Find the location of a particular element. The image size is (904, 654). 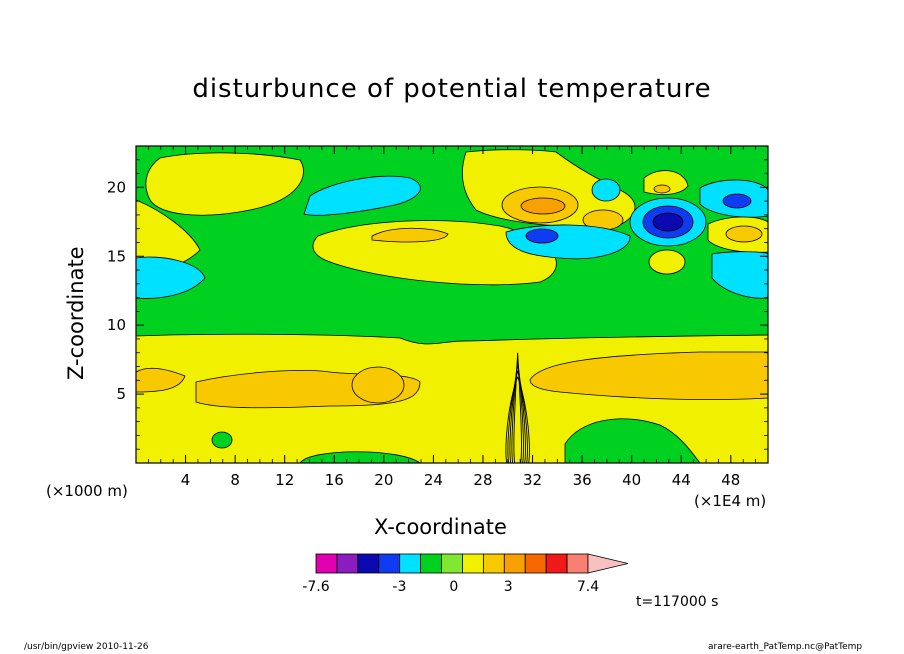

x-scale-note: (×1E4 m) is located at coordinates (730, 501).